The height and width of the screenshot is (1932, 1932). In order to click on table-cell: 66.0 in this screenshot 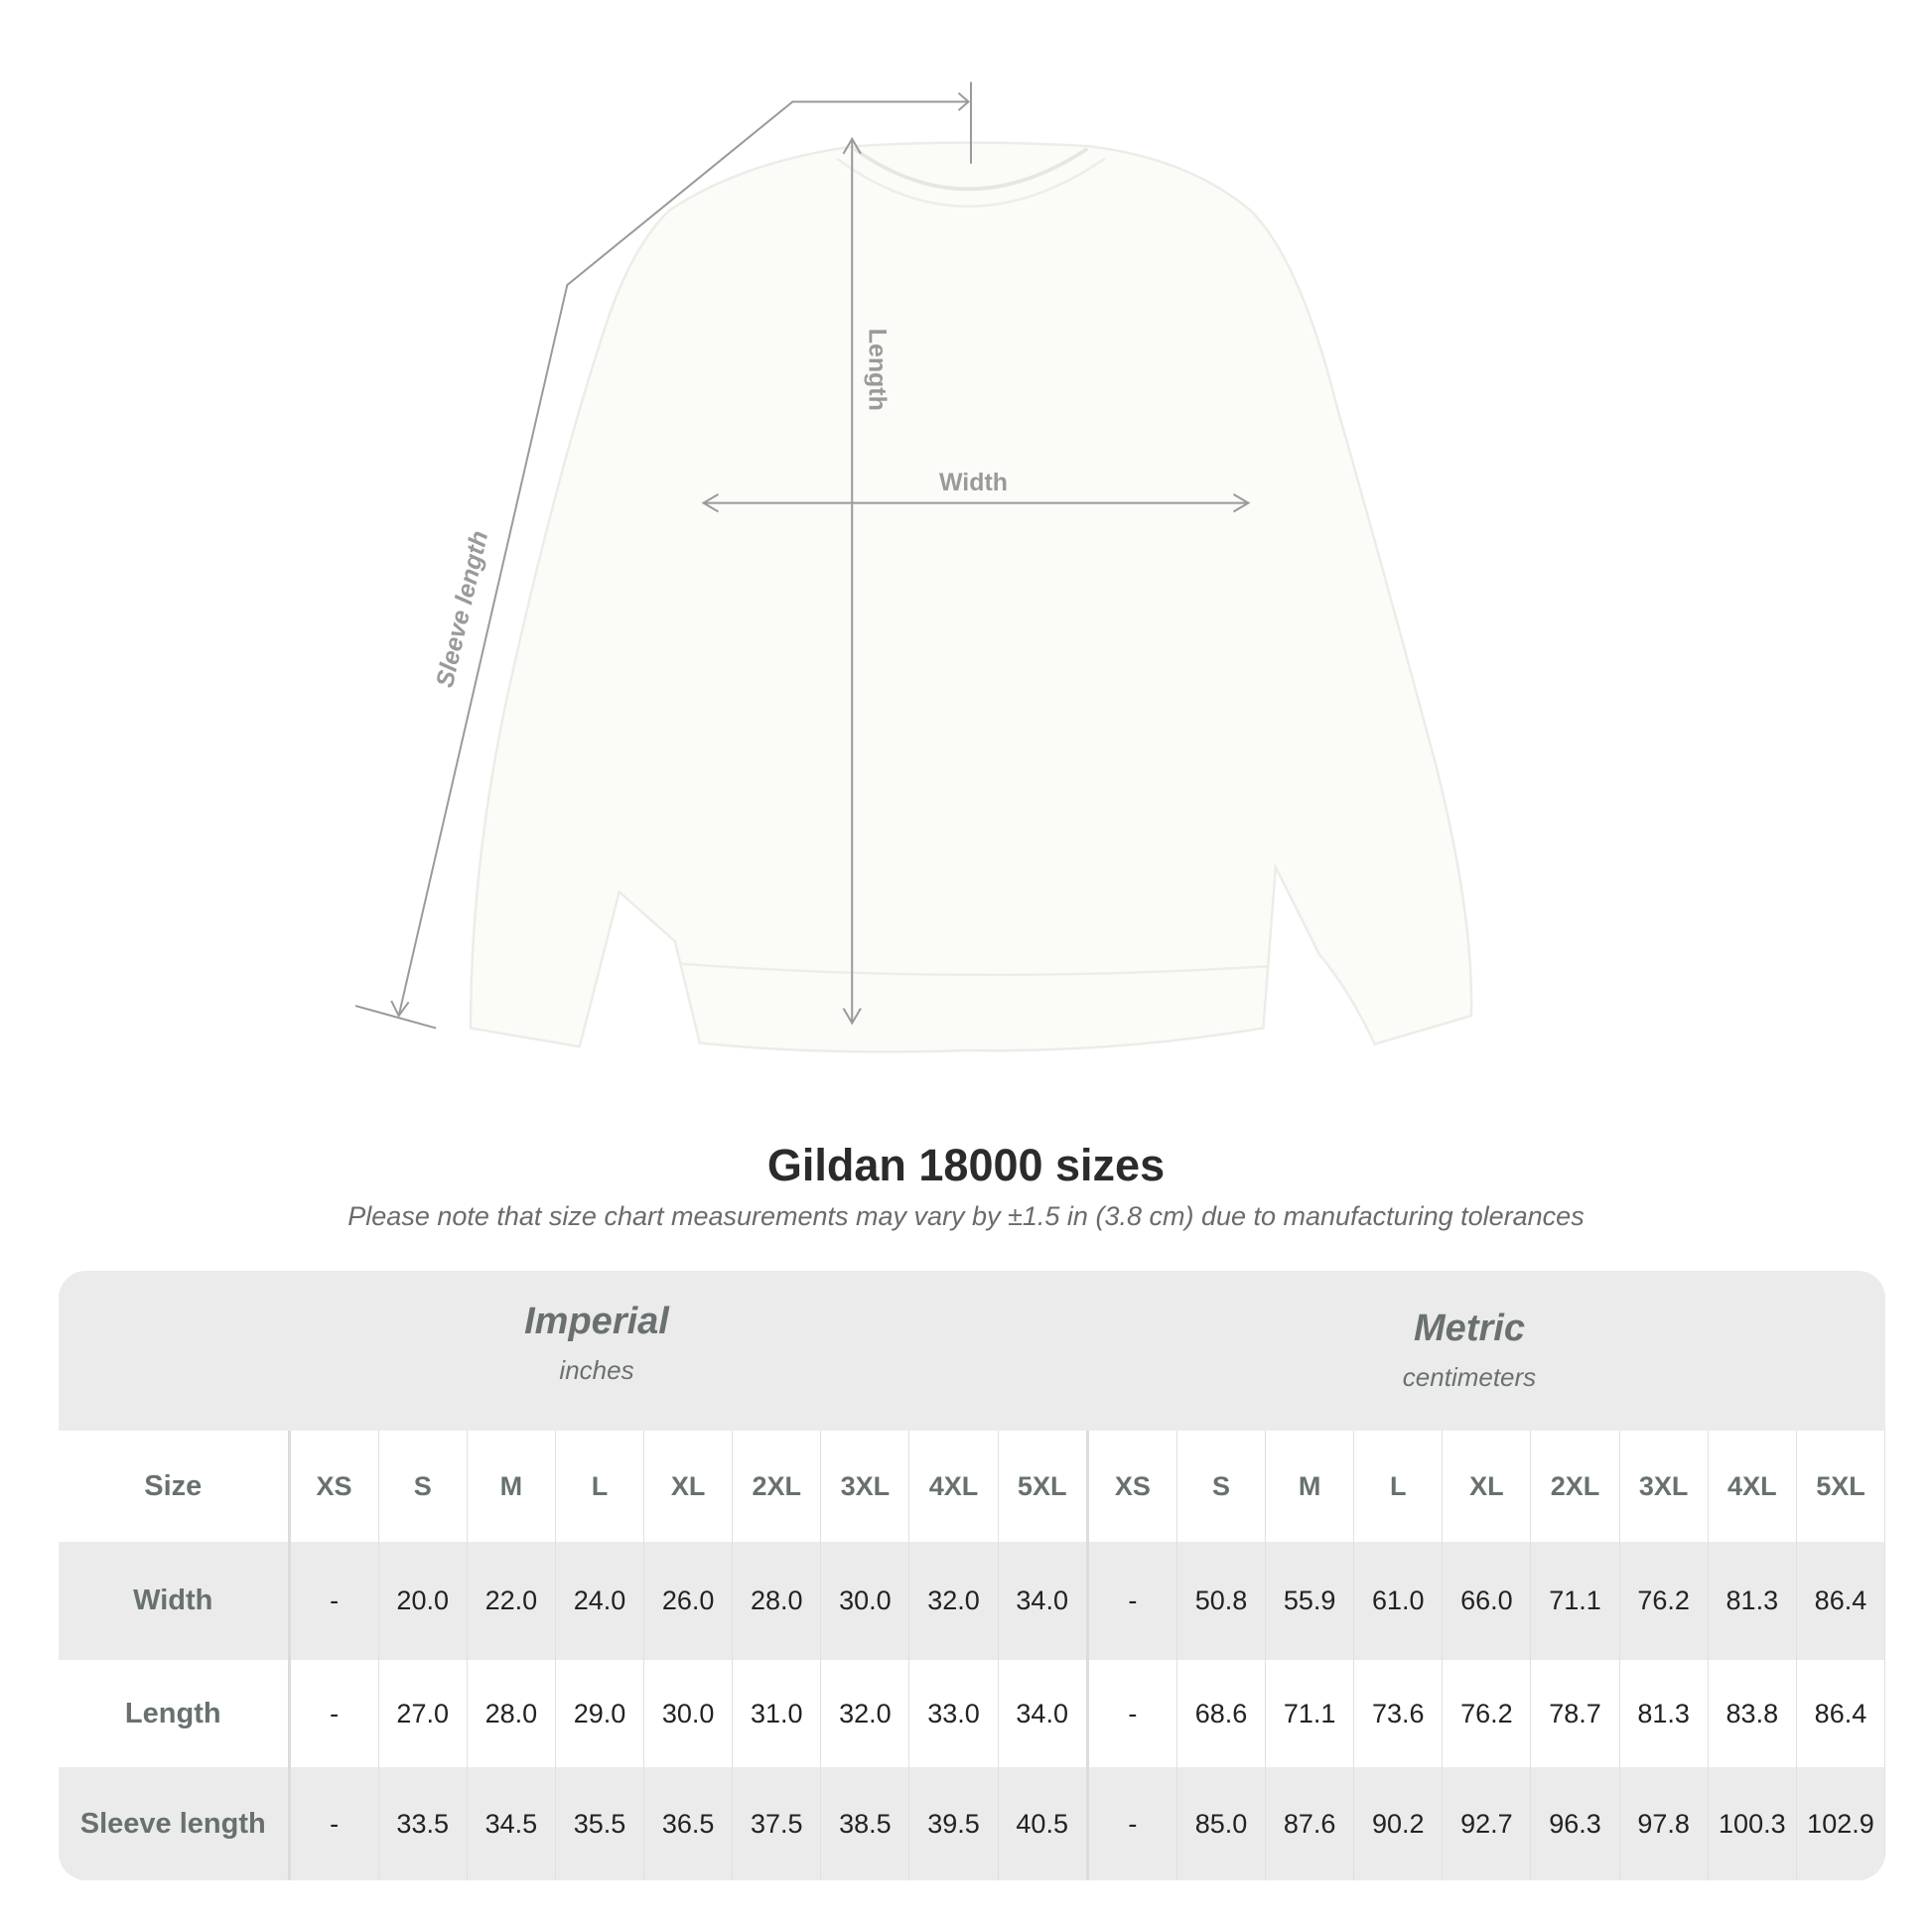, I will do `click(1488, 1601)`.